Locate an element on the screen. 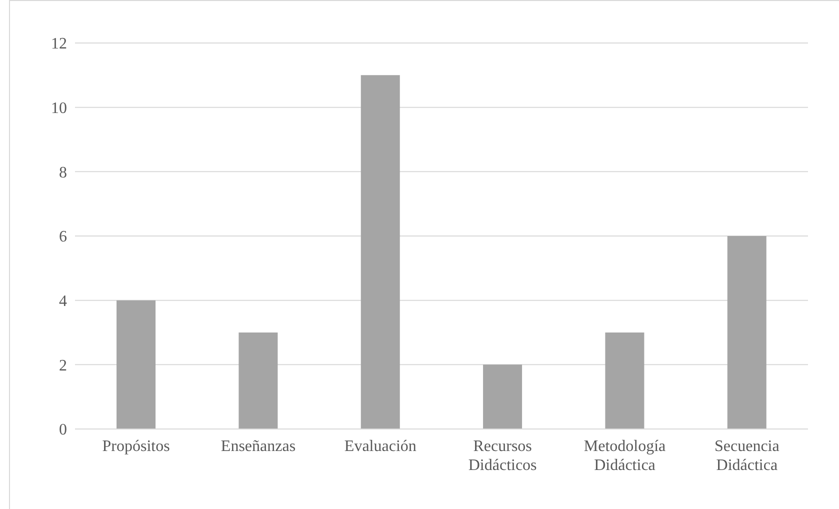 The width and height of the screenshot is (839, 509). x-tick-label: Propósitos is located at coordinates (136, 446).